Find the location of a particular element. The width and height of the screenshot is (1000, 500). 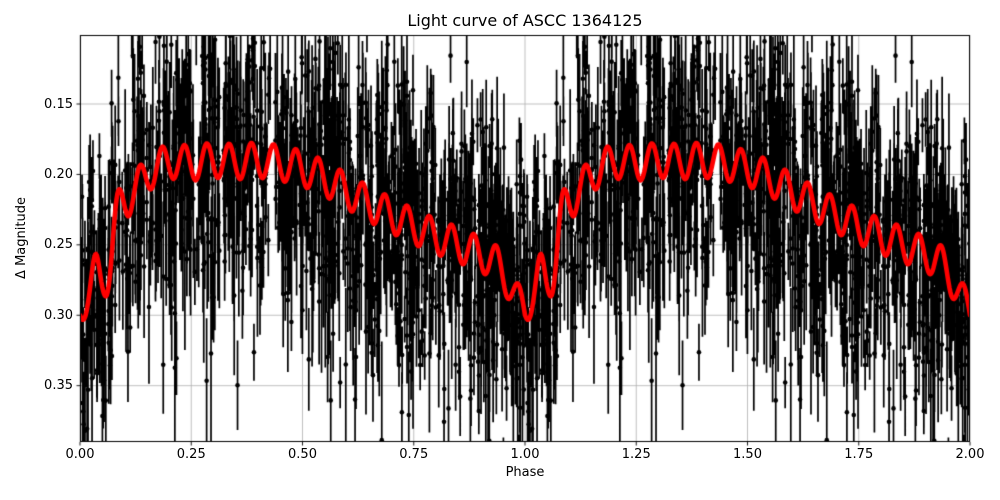

y-tick-label: 0.25 is located at coordinates (58, 245).